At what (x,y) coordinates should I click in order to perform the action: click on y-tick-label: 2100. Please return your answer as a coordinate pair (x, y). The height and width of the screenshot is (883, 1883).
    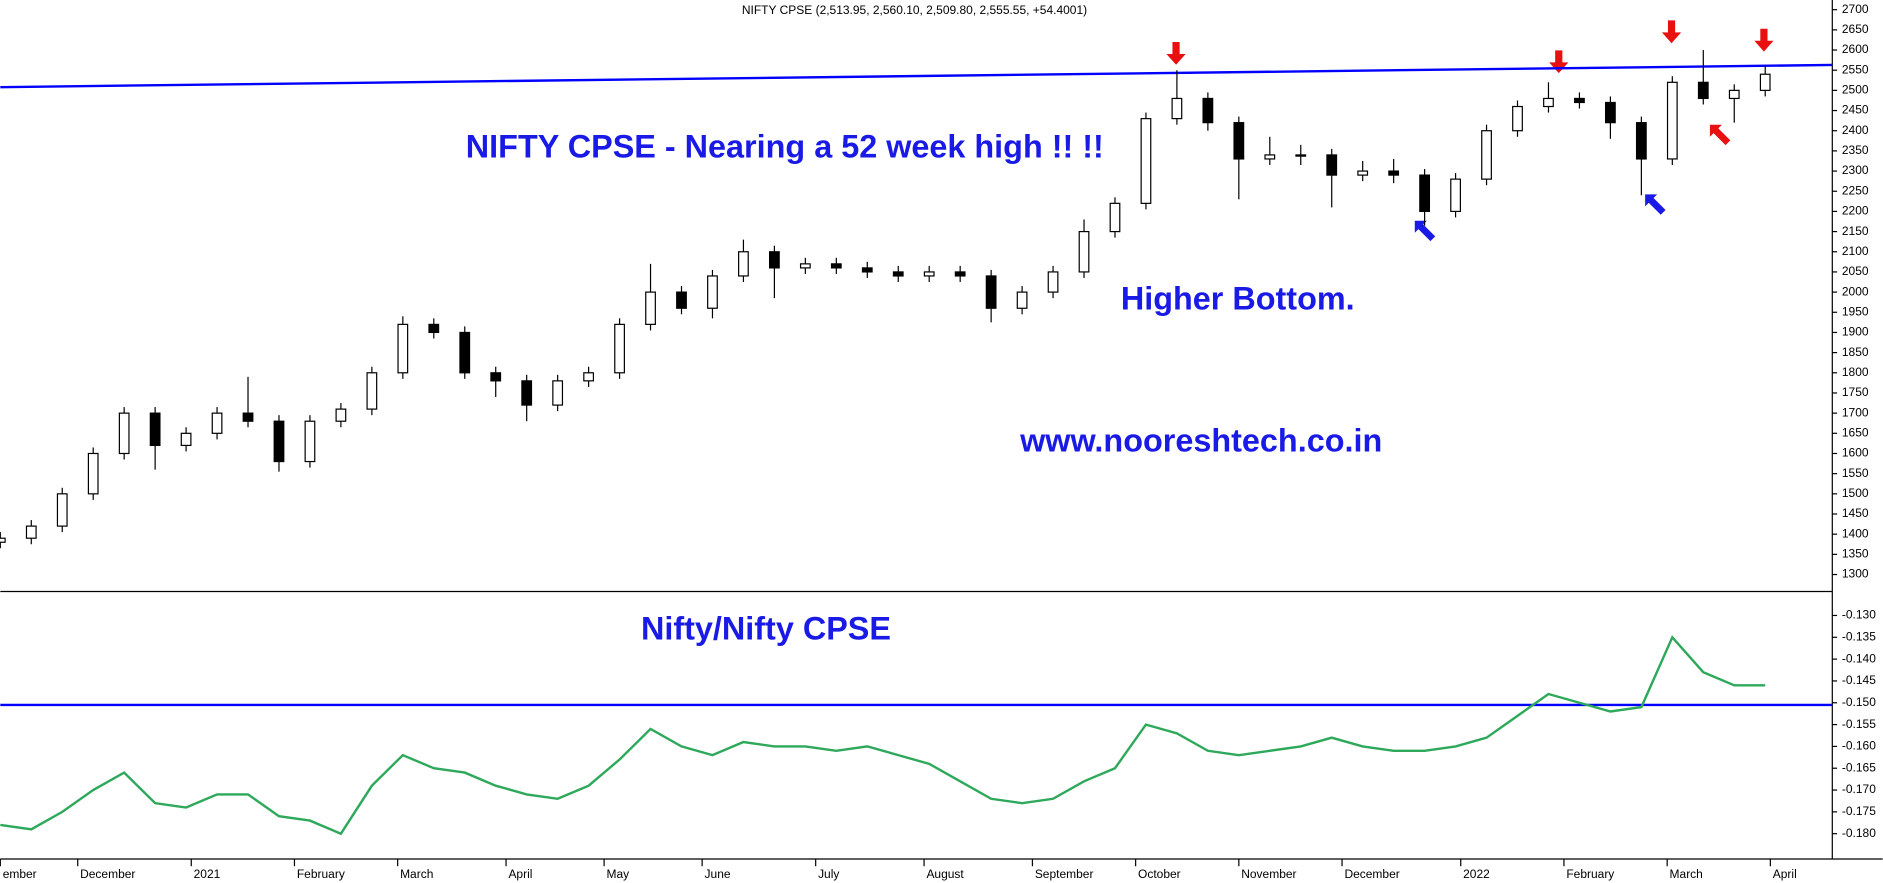
    Looking at the image, I should click on (1855, 251).